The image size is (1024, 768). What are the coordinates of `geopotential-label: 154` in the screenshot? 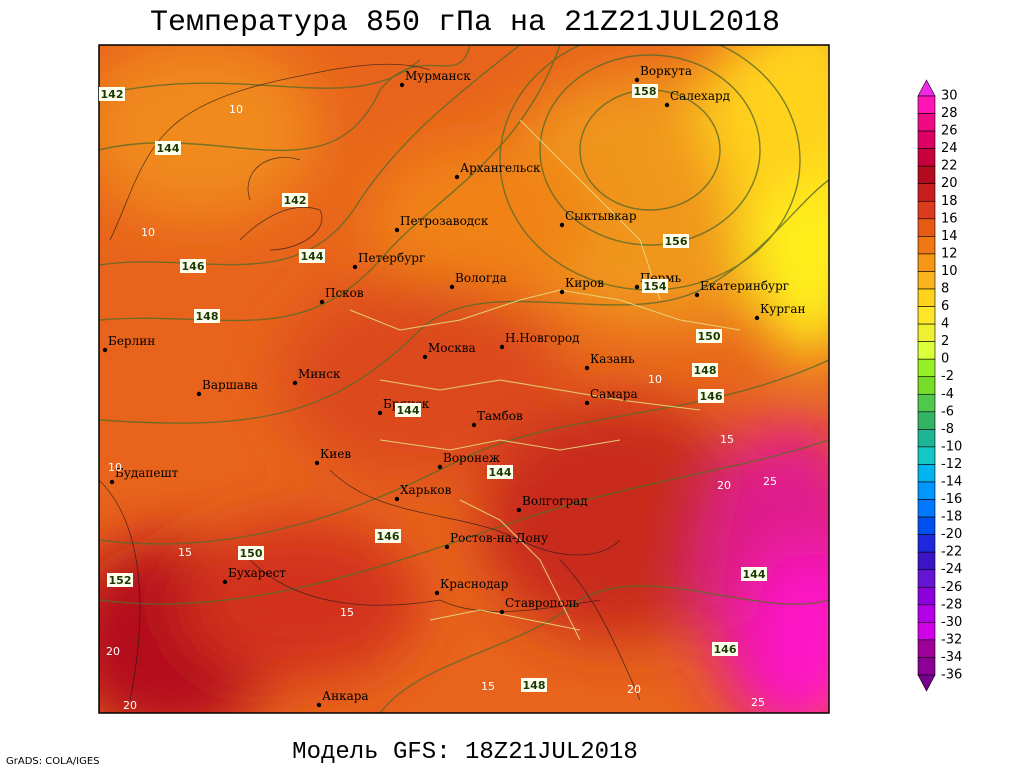 It's located at (655, 286).